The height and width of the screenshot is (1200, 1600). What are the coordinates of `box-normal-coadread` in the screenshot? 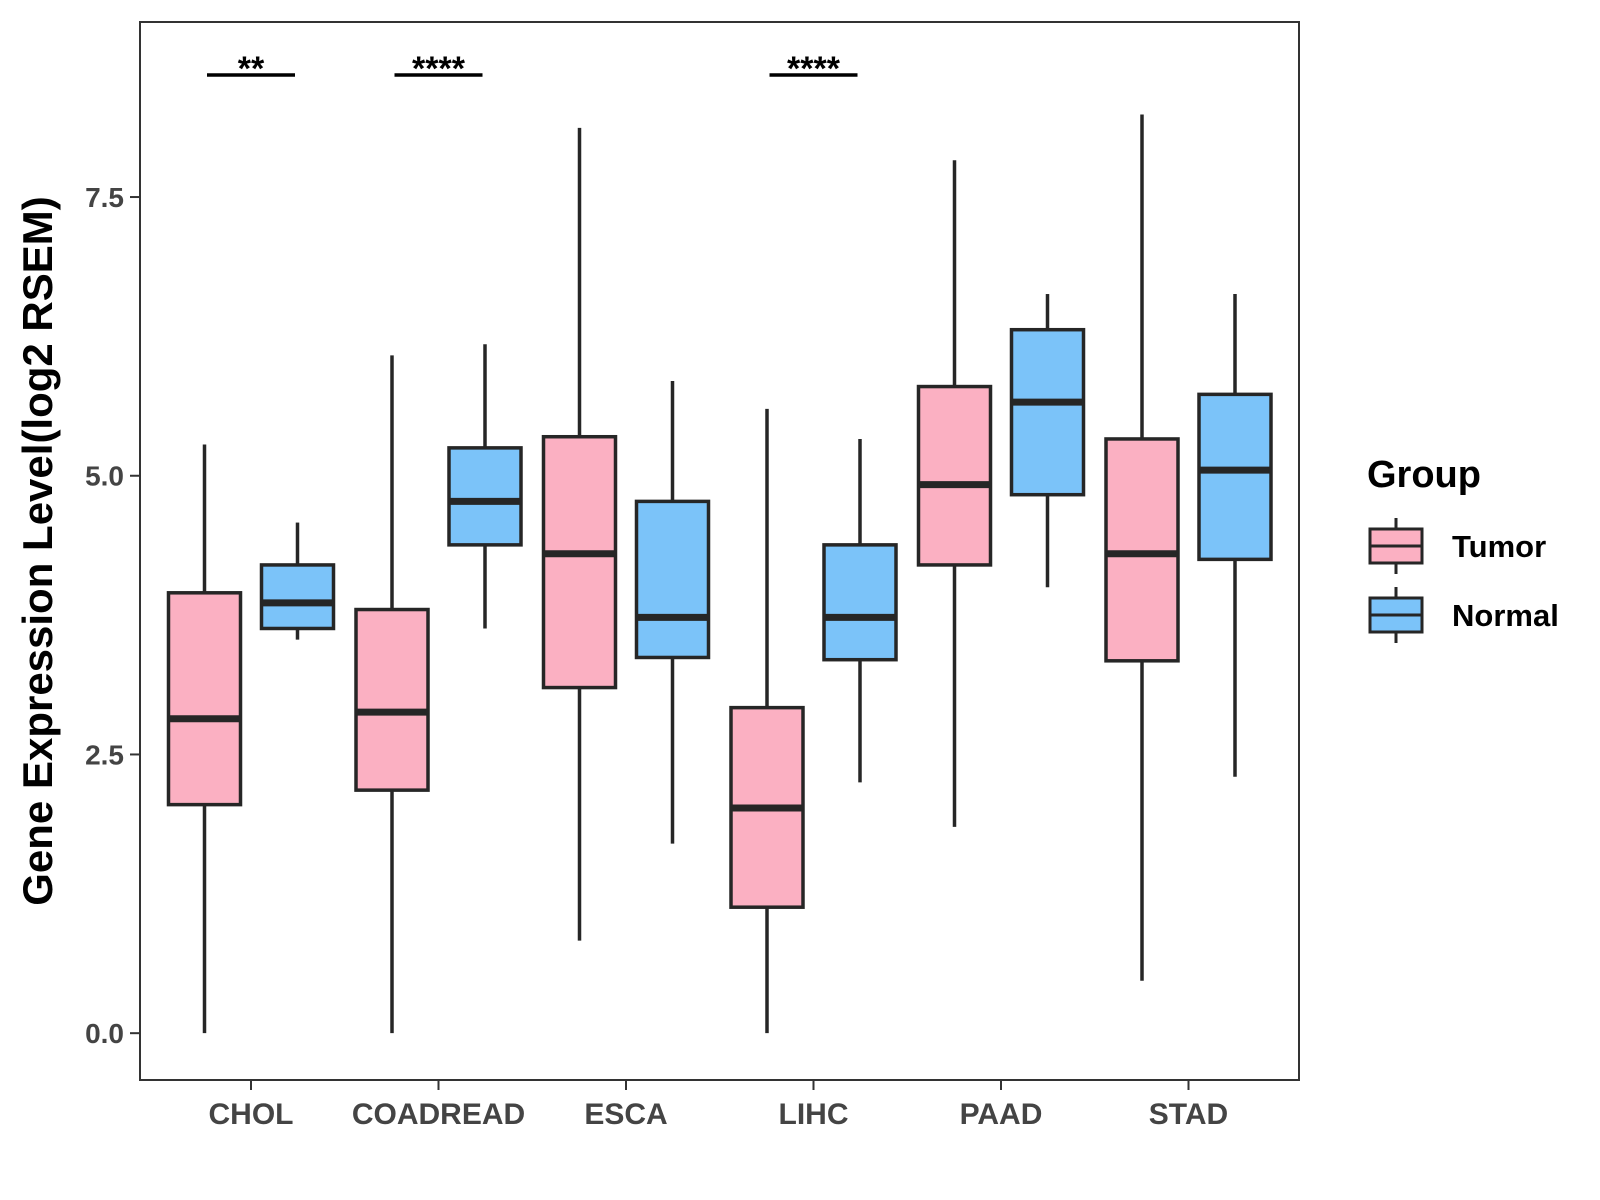 It's located at (485, 486).